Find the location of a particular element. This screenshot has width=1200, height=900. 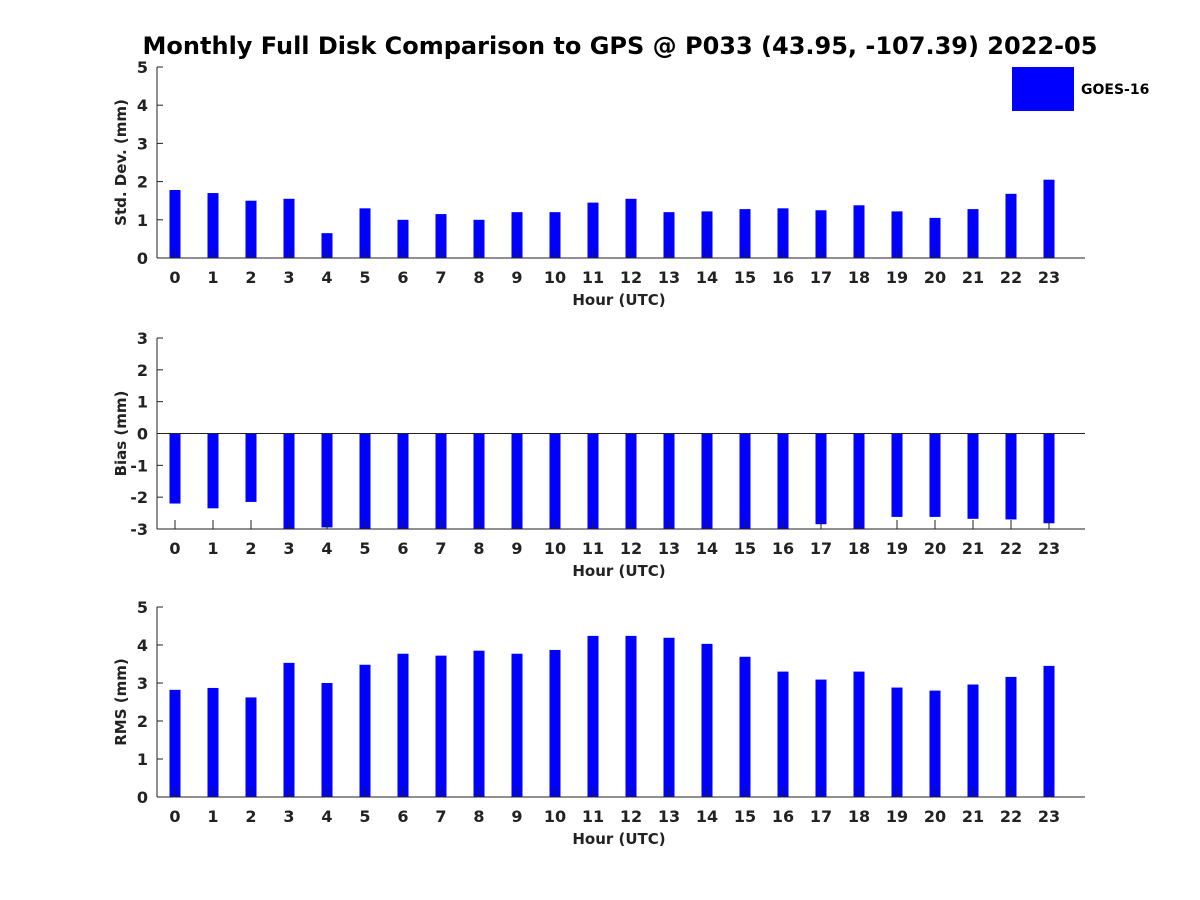

y-tick-label: -2 is located at coordinates (139, 497).